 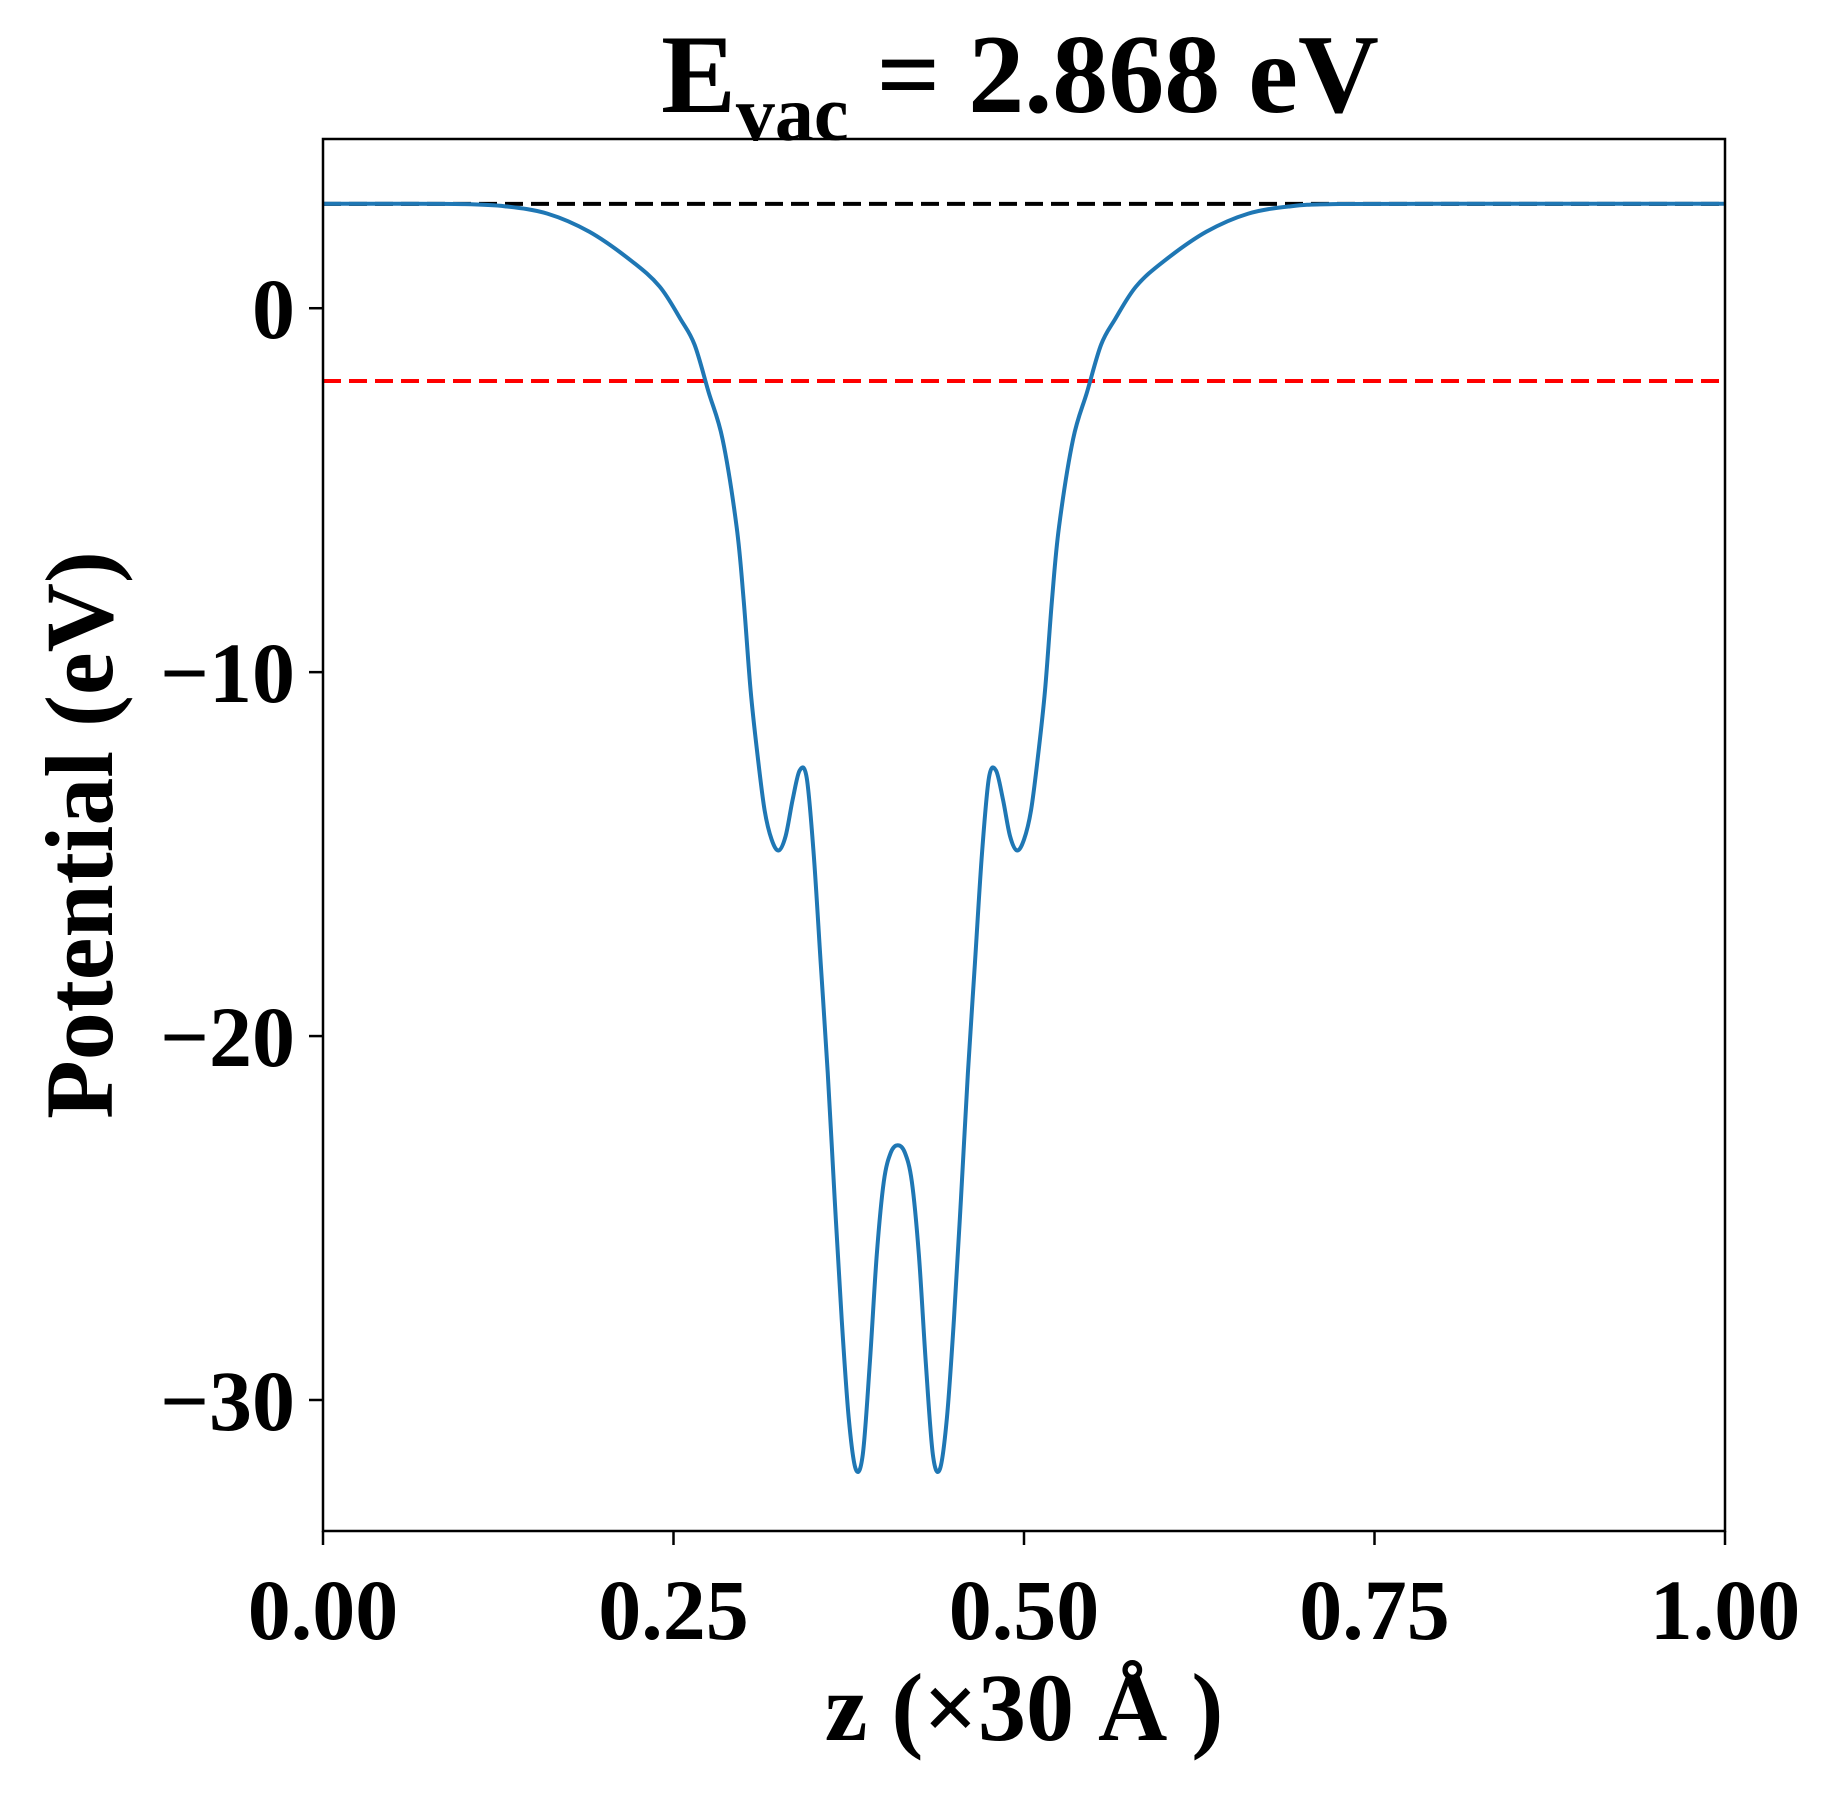 What do you see at coordinates (1374, 1610) in the screenshot?
I see `x-tick-label: 0.75` at bounding box center [1374, 1610].